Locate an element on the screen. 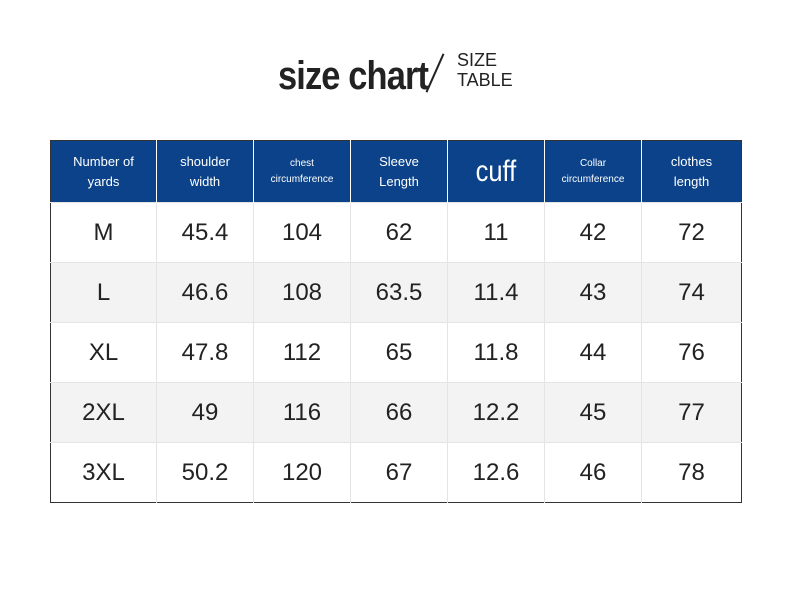 This screenshot has width=790, height=593. header-shoulder-width: shoulder width is located at coordinates (205, 171).